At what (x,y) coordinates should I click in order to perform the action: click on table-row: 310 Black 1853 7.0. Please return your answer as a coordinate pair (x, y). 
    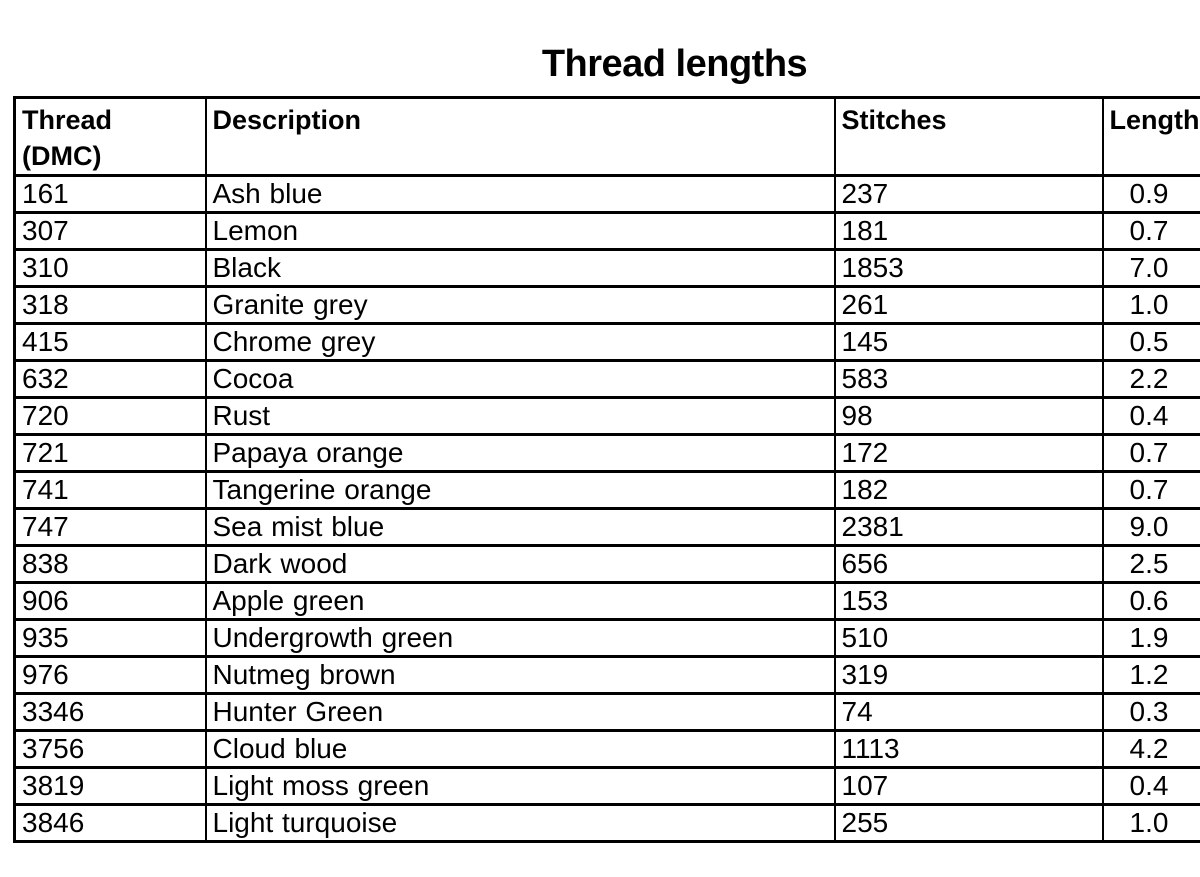
    Looking at the image, I should click on (606, 268).